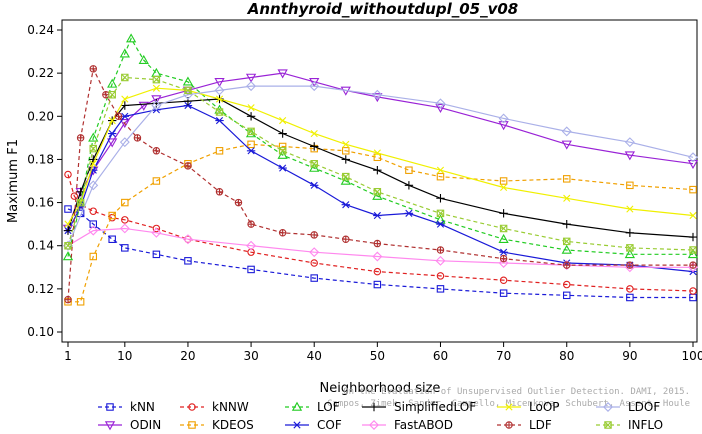  What do you see at coordinates (383, 9) in the screenshot?
I see `chart-title: Annthyroid_withoutdupl_05_v08` at bounding box center [383, 9].